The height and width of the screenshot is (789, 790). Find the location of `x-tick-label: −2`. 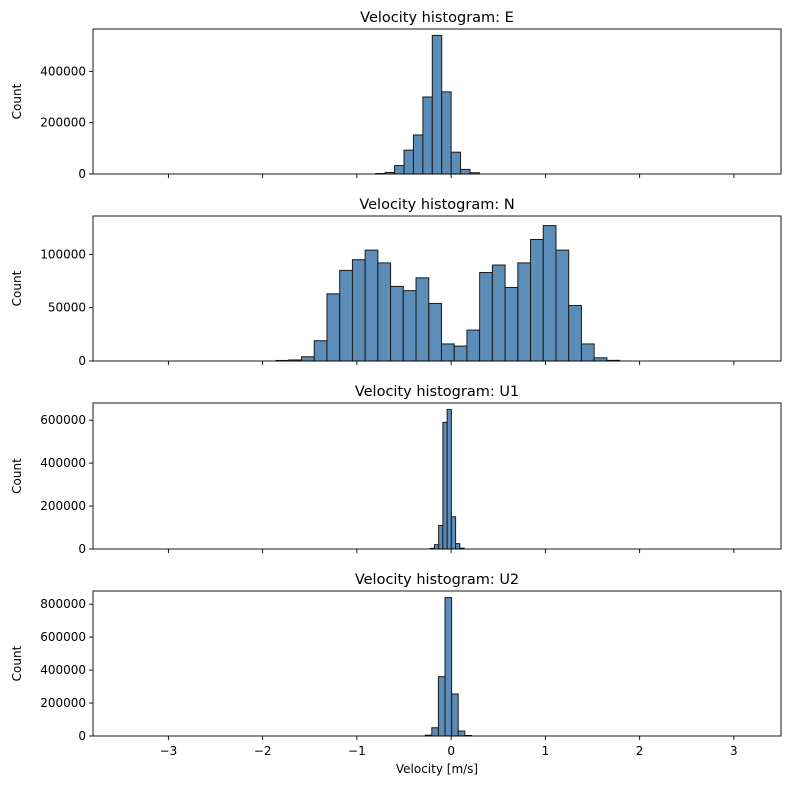

x-tick-label: −2 is located at coordinates (263, 751).